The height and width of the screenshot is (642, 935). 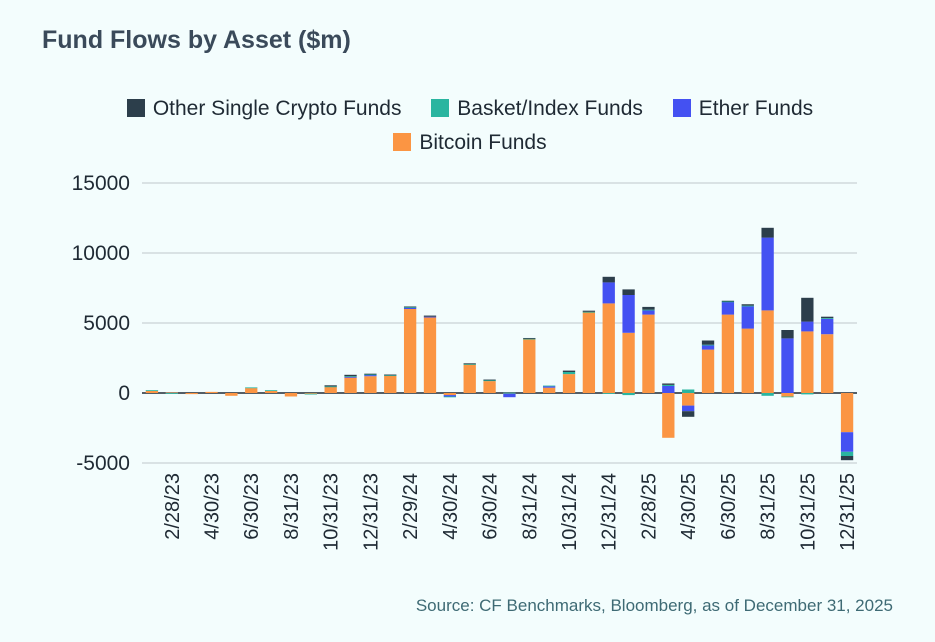 What do you see at coordinates (769, 506) in the screenshot?
I see `x-tick-label: 8/31/25` at bounding box center [769, 506].